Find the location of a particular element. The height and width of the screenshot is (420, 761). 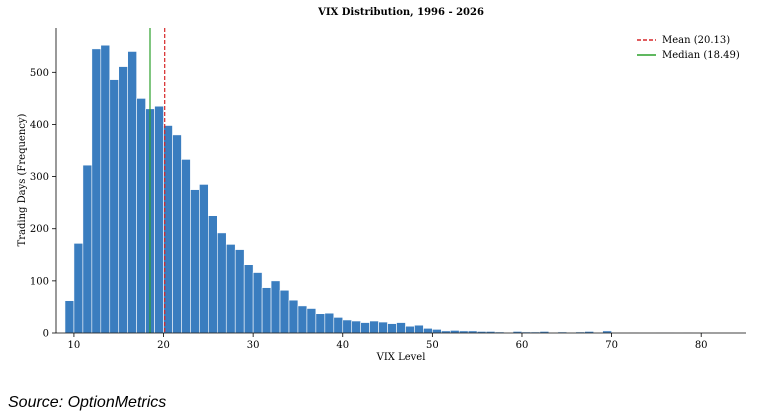

x-tick: 50 is located at coordinates (432, 342).